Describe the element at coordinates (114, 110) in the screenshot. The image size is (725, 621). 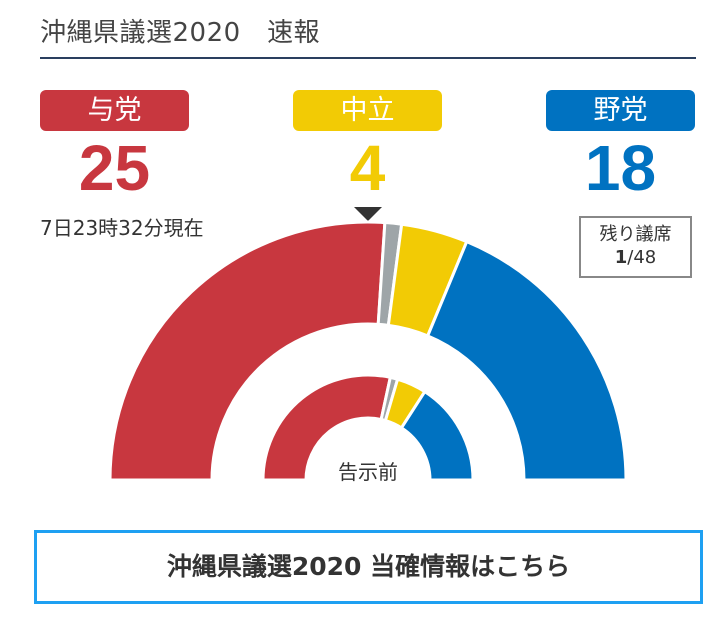
I see `ruling-party-label: 与党` at that location.